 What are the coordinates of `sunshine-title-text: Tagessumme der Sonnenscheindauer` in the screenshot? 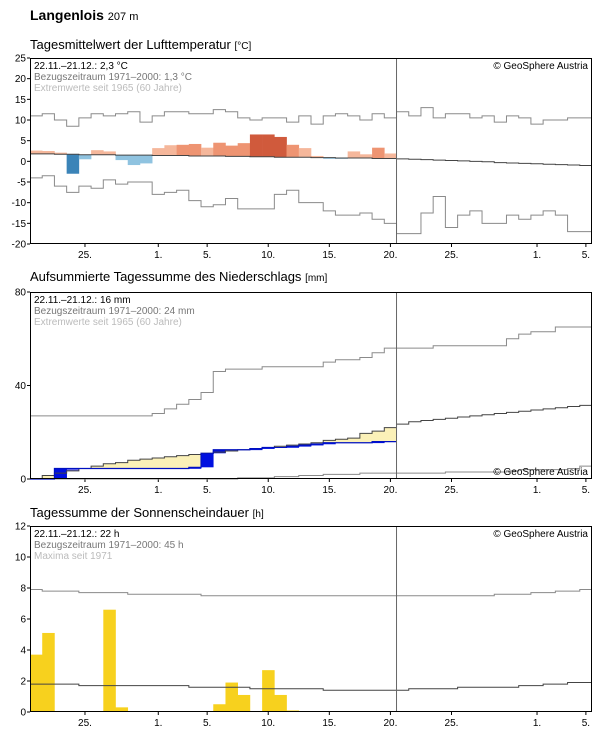 It's located at (139, 512).